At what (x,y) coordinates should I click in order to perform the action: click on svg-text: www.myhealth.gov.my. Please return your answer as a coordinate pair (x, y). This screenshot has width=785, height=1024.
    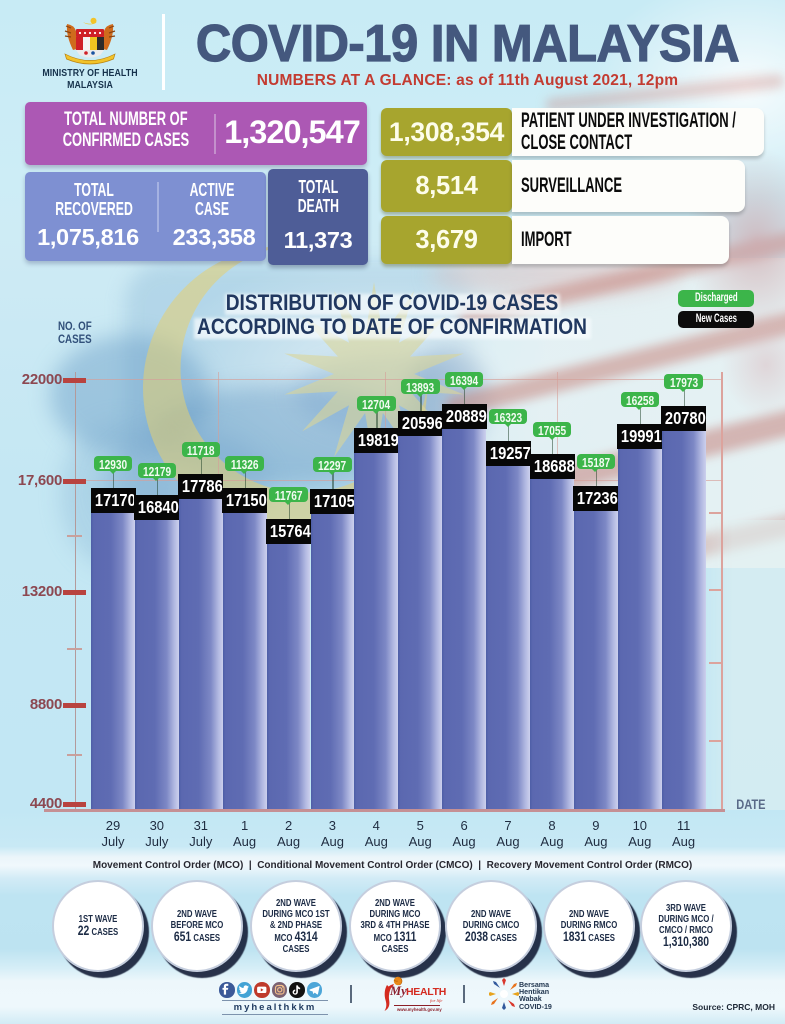
    Looking at the image, I should click on (419, 1009).